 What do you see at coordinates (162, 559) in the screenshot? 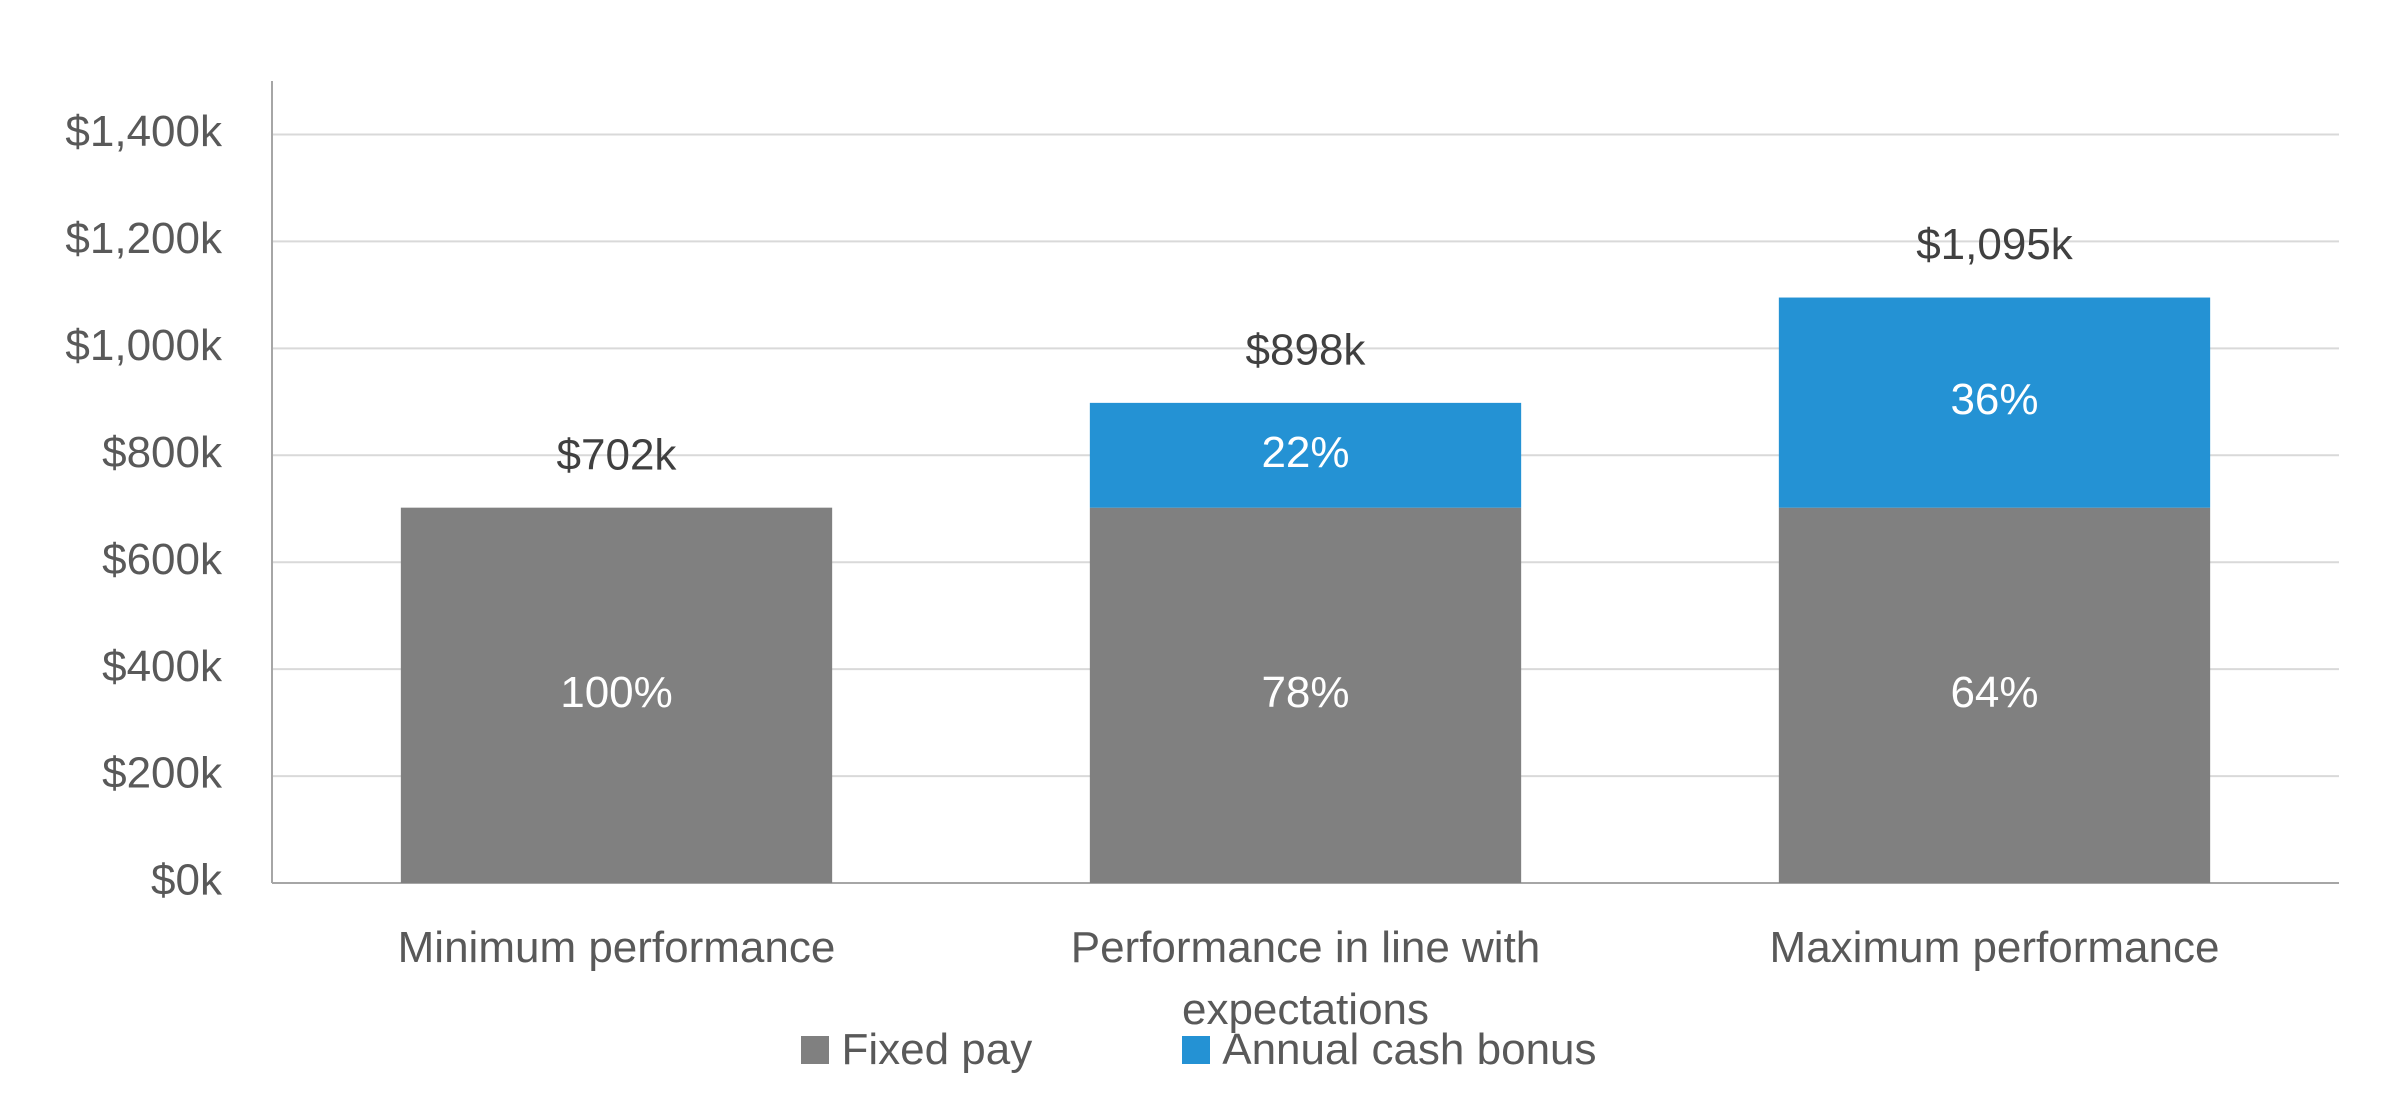
I see `y-tick-label: $600k` at bounding box center [162, 559].